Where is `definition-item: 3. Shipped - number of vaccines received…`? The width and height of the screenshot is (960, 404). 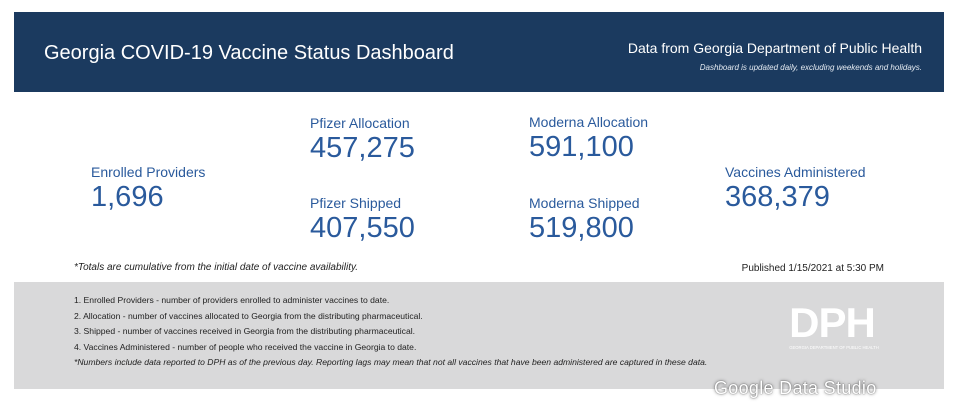 definition-item: 3. Shipped - number of vaccines received… is located at coordinates (245, 331).